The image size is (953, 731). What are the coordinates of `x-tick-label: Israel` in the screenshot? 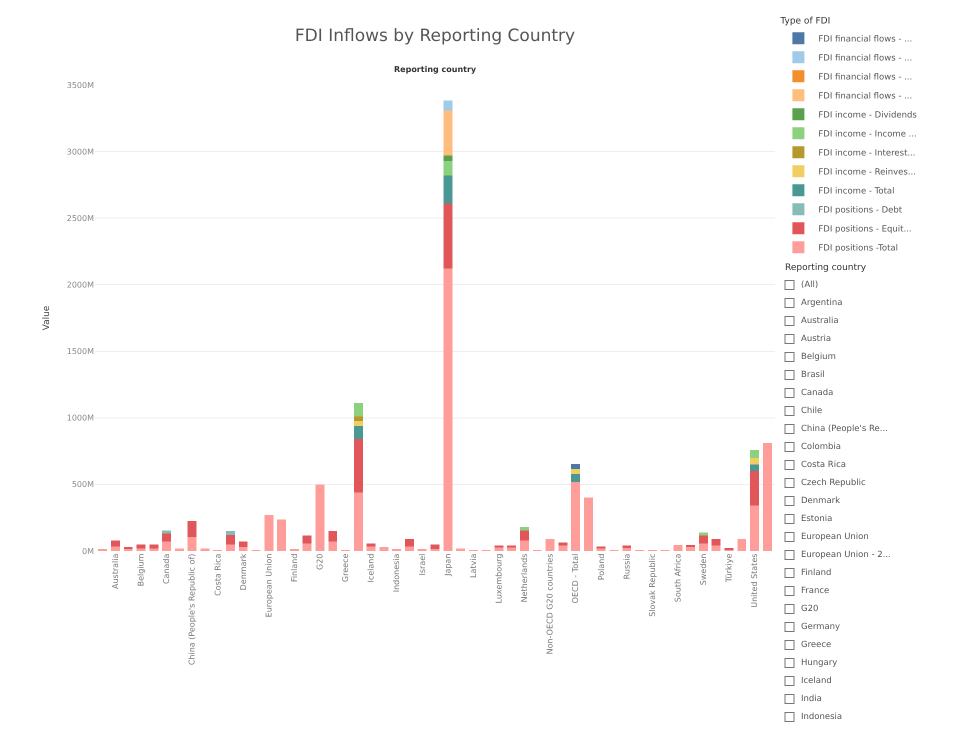 It's located at (422, 565).